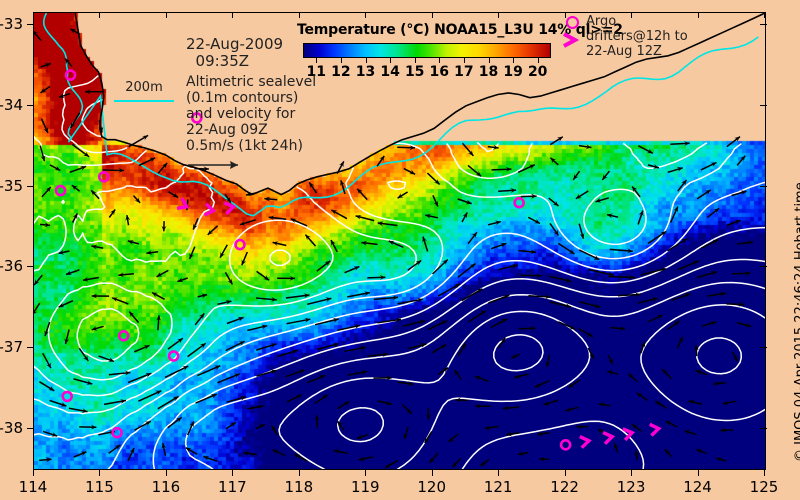  I want to click on colorbar-tick-label: 17, so click(464, 72).